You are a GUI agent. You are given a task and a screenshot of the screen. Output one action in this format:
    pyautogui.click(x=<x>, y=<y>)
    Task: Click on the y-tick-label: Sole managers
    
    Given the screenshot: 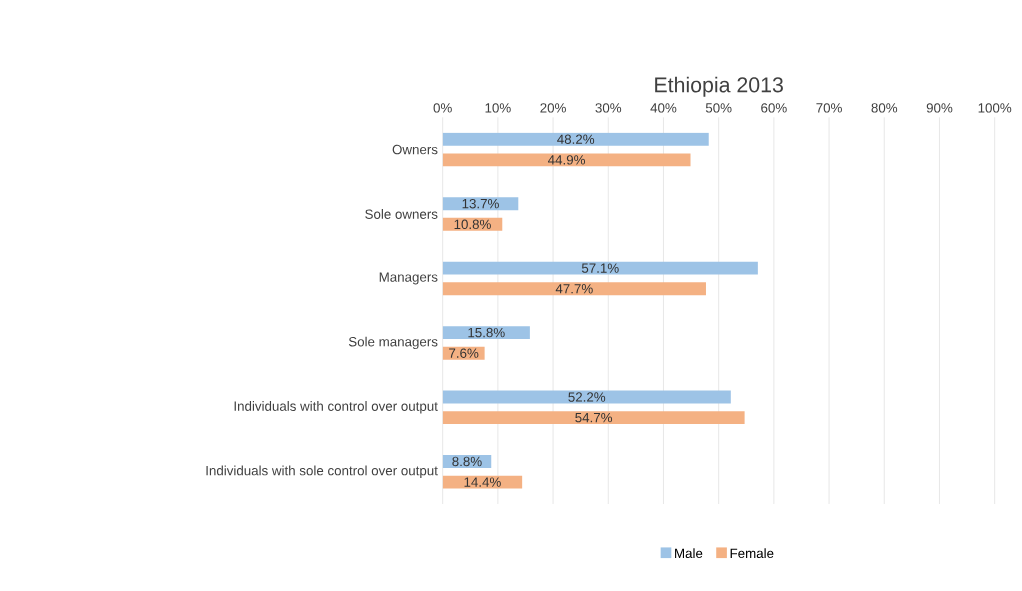 What is the action you would take?
    pyautogui.click(x=393, y=343)
    